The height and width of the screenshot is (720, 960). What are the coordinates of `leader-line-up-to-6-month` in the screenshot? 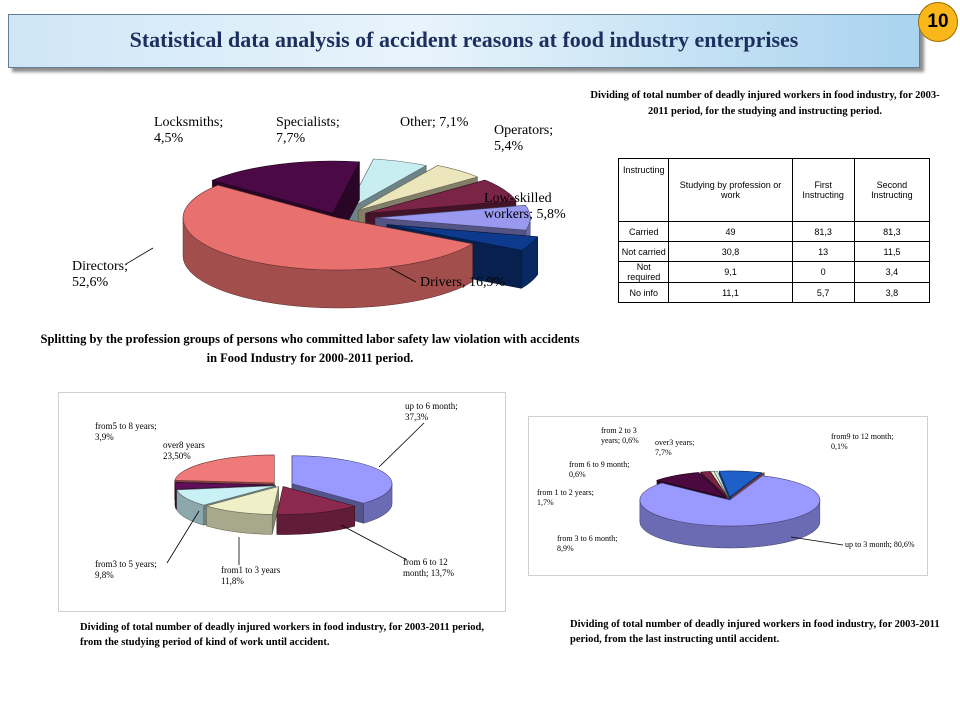 It's located at (401, 445).